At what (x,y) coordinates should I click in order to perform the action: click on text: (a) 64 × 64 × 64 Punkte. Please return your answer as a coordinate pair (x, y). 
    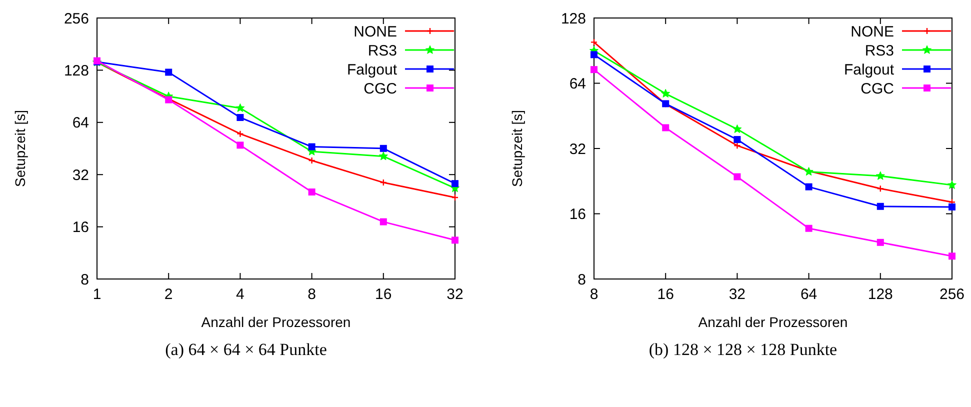
    Looking at the image, I should click on (246, 349).